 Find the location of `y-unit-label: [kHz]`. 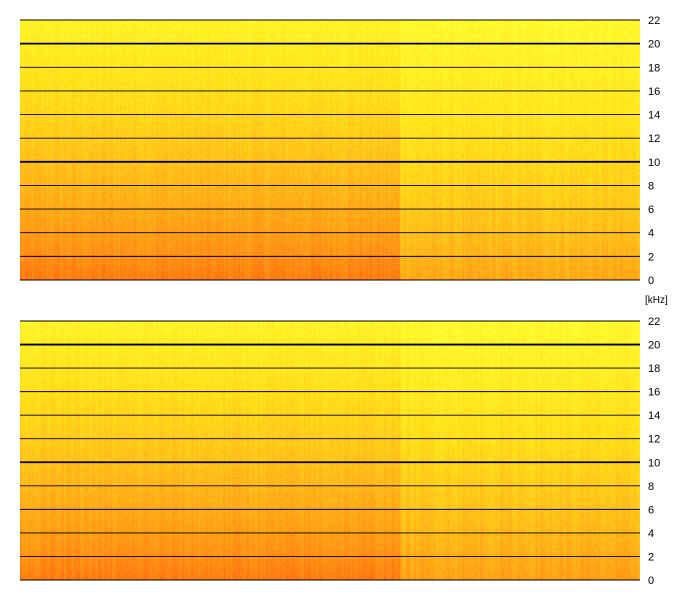

y-unit-label: [kHz] is located at coordinates (656, 300).